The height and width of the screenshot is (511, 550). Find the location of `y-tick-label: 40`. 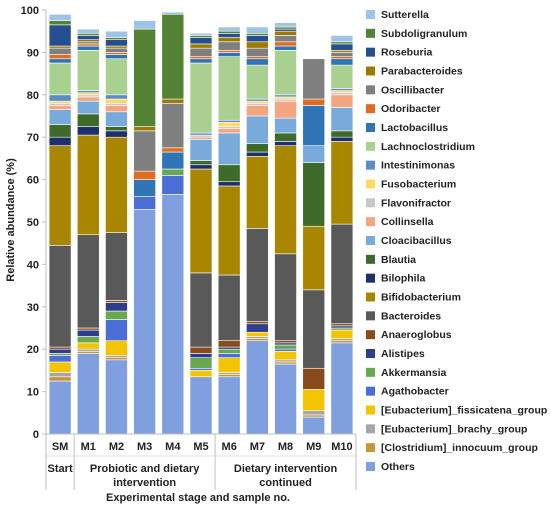

y-tick-label: 40 is located at coordinates (33, 265).